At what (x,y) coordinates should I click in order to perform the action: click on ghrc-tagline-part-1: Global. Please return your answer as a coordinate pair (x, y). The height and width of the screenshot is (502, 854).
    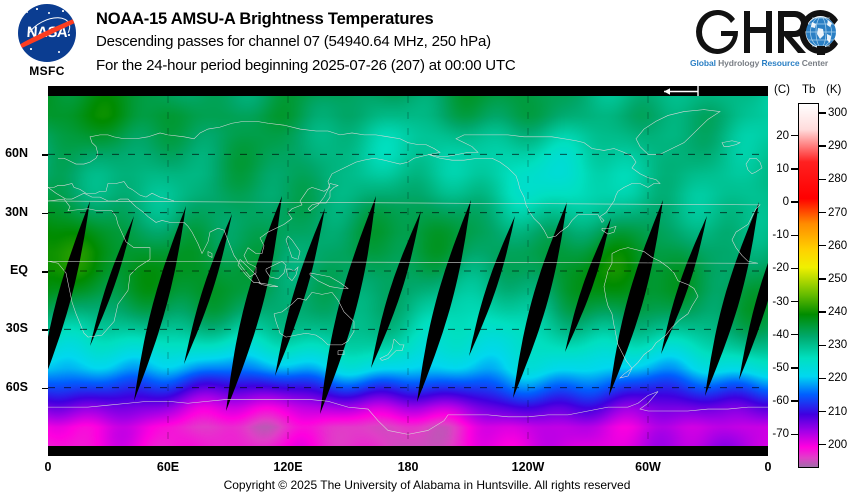
    Looking at the image, I should click on (704, 63).